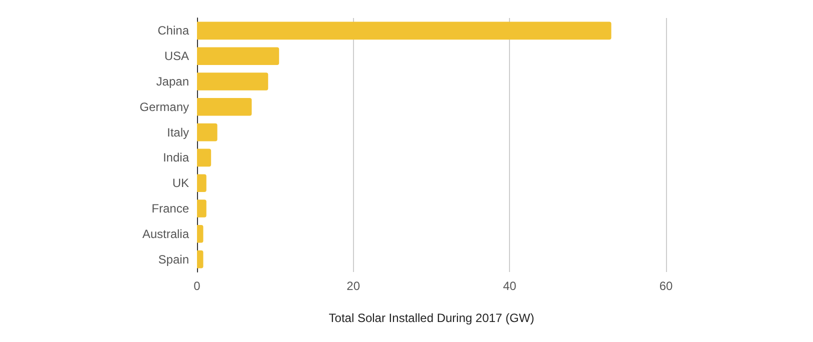  I want to click on y-tick-label: Italy, so click(177, 132).